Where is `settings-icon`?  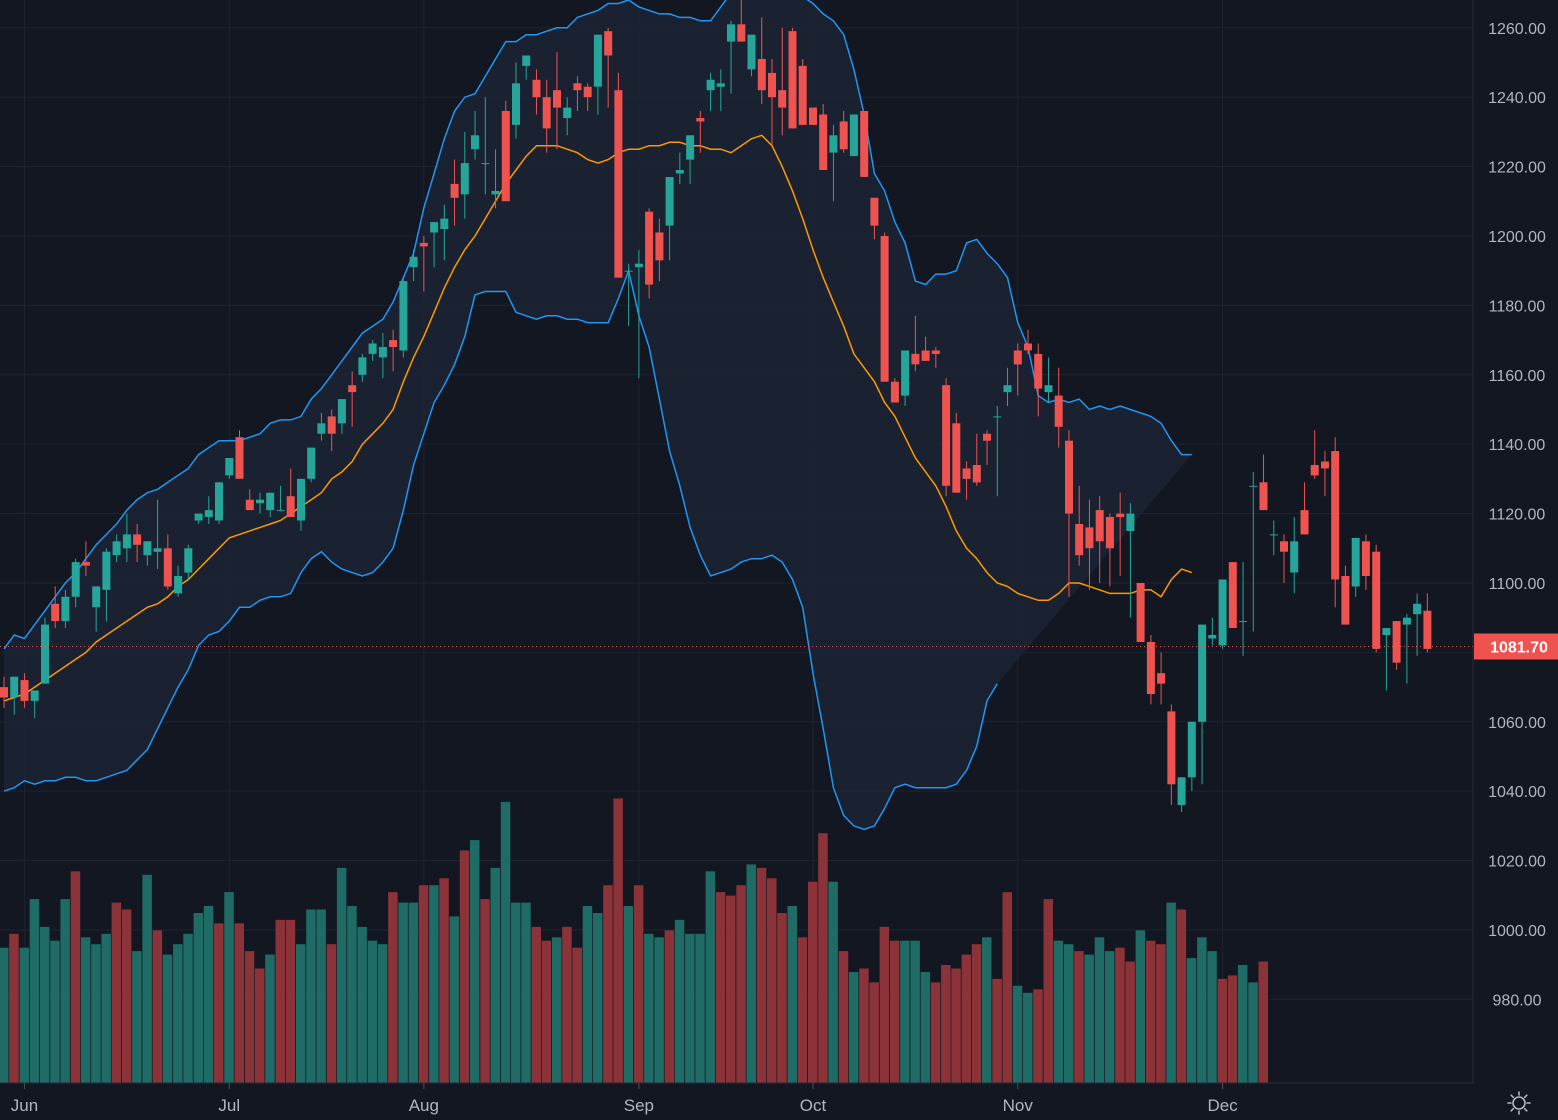 settings-icon is located at coordinates (1519, 1103).